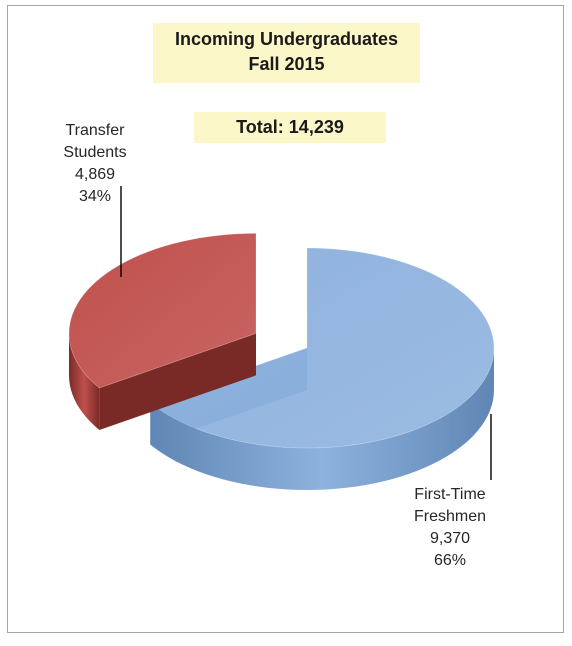 This screenshot has height=646, width=572. Describe the element at coordinates (450, 516) in the screenshot. I see `label-name-line2: Freshmen` at that location.